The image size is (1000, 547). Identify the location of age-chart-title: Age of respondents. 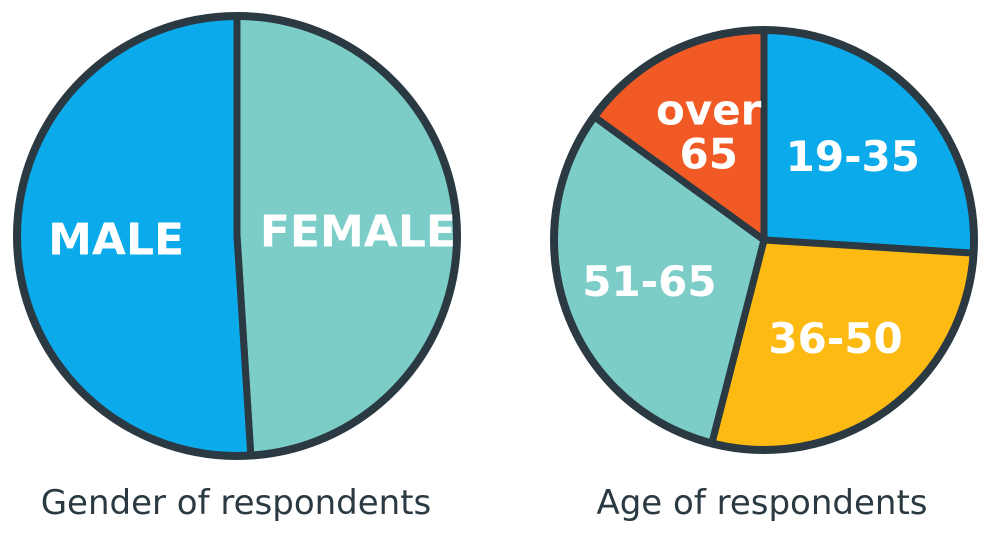
(761, 503).